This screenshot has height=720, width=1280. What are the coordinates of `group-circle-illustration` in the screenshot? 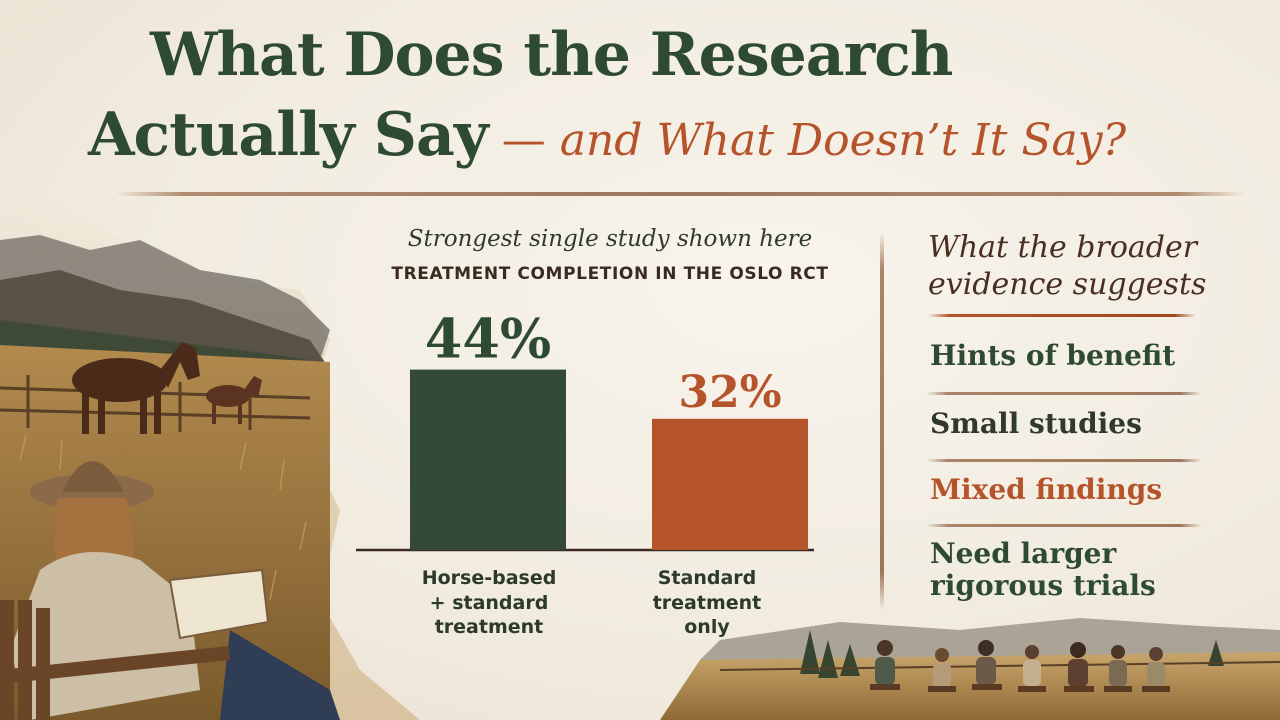 It's located at (970, 669).